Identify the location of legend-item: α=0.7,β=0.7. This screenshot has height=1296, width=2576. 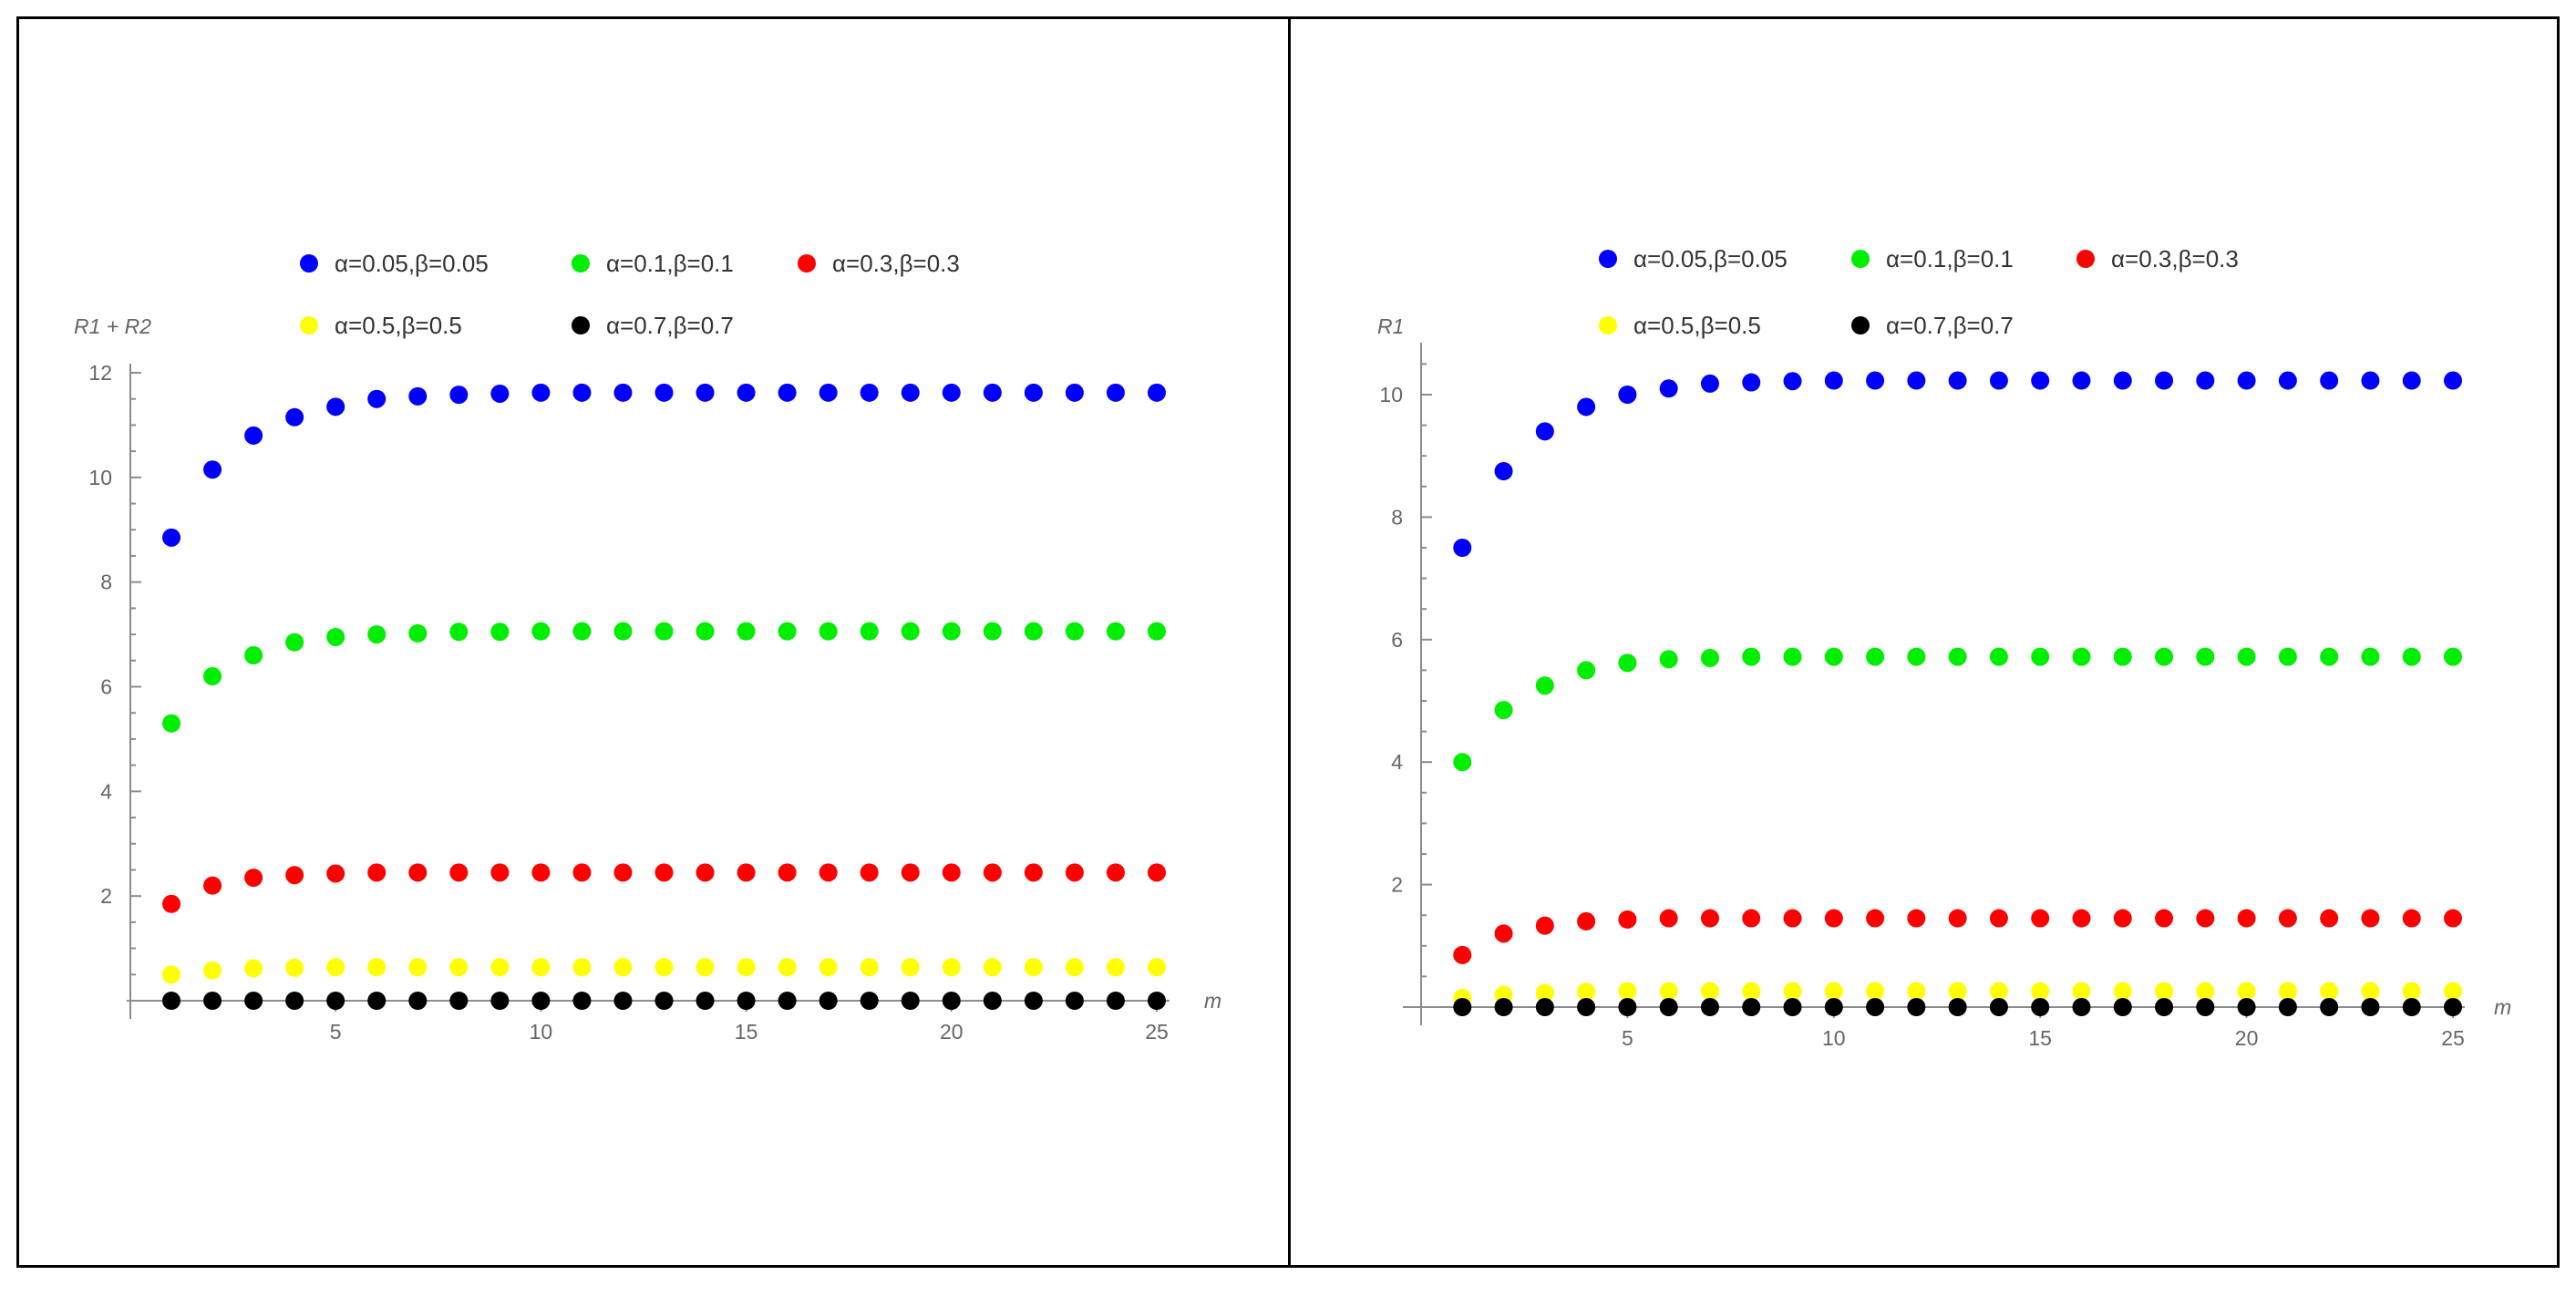
(653, 325).